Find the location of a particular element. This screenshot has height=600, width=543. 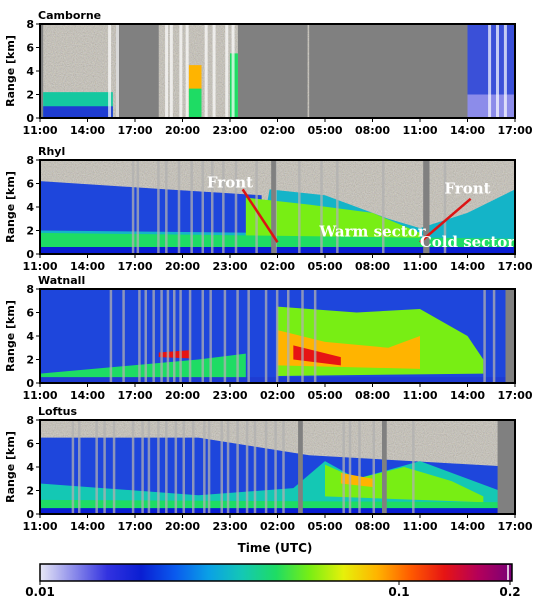

panel-title: Watnall is located at coordinates (61, 280).